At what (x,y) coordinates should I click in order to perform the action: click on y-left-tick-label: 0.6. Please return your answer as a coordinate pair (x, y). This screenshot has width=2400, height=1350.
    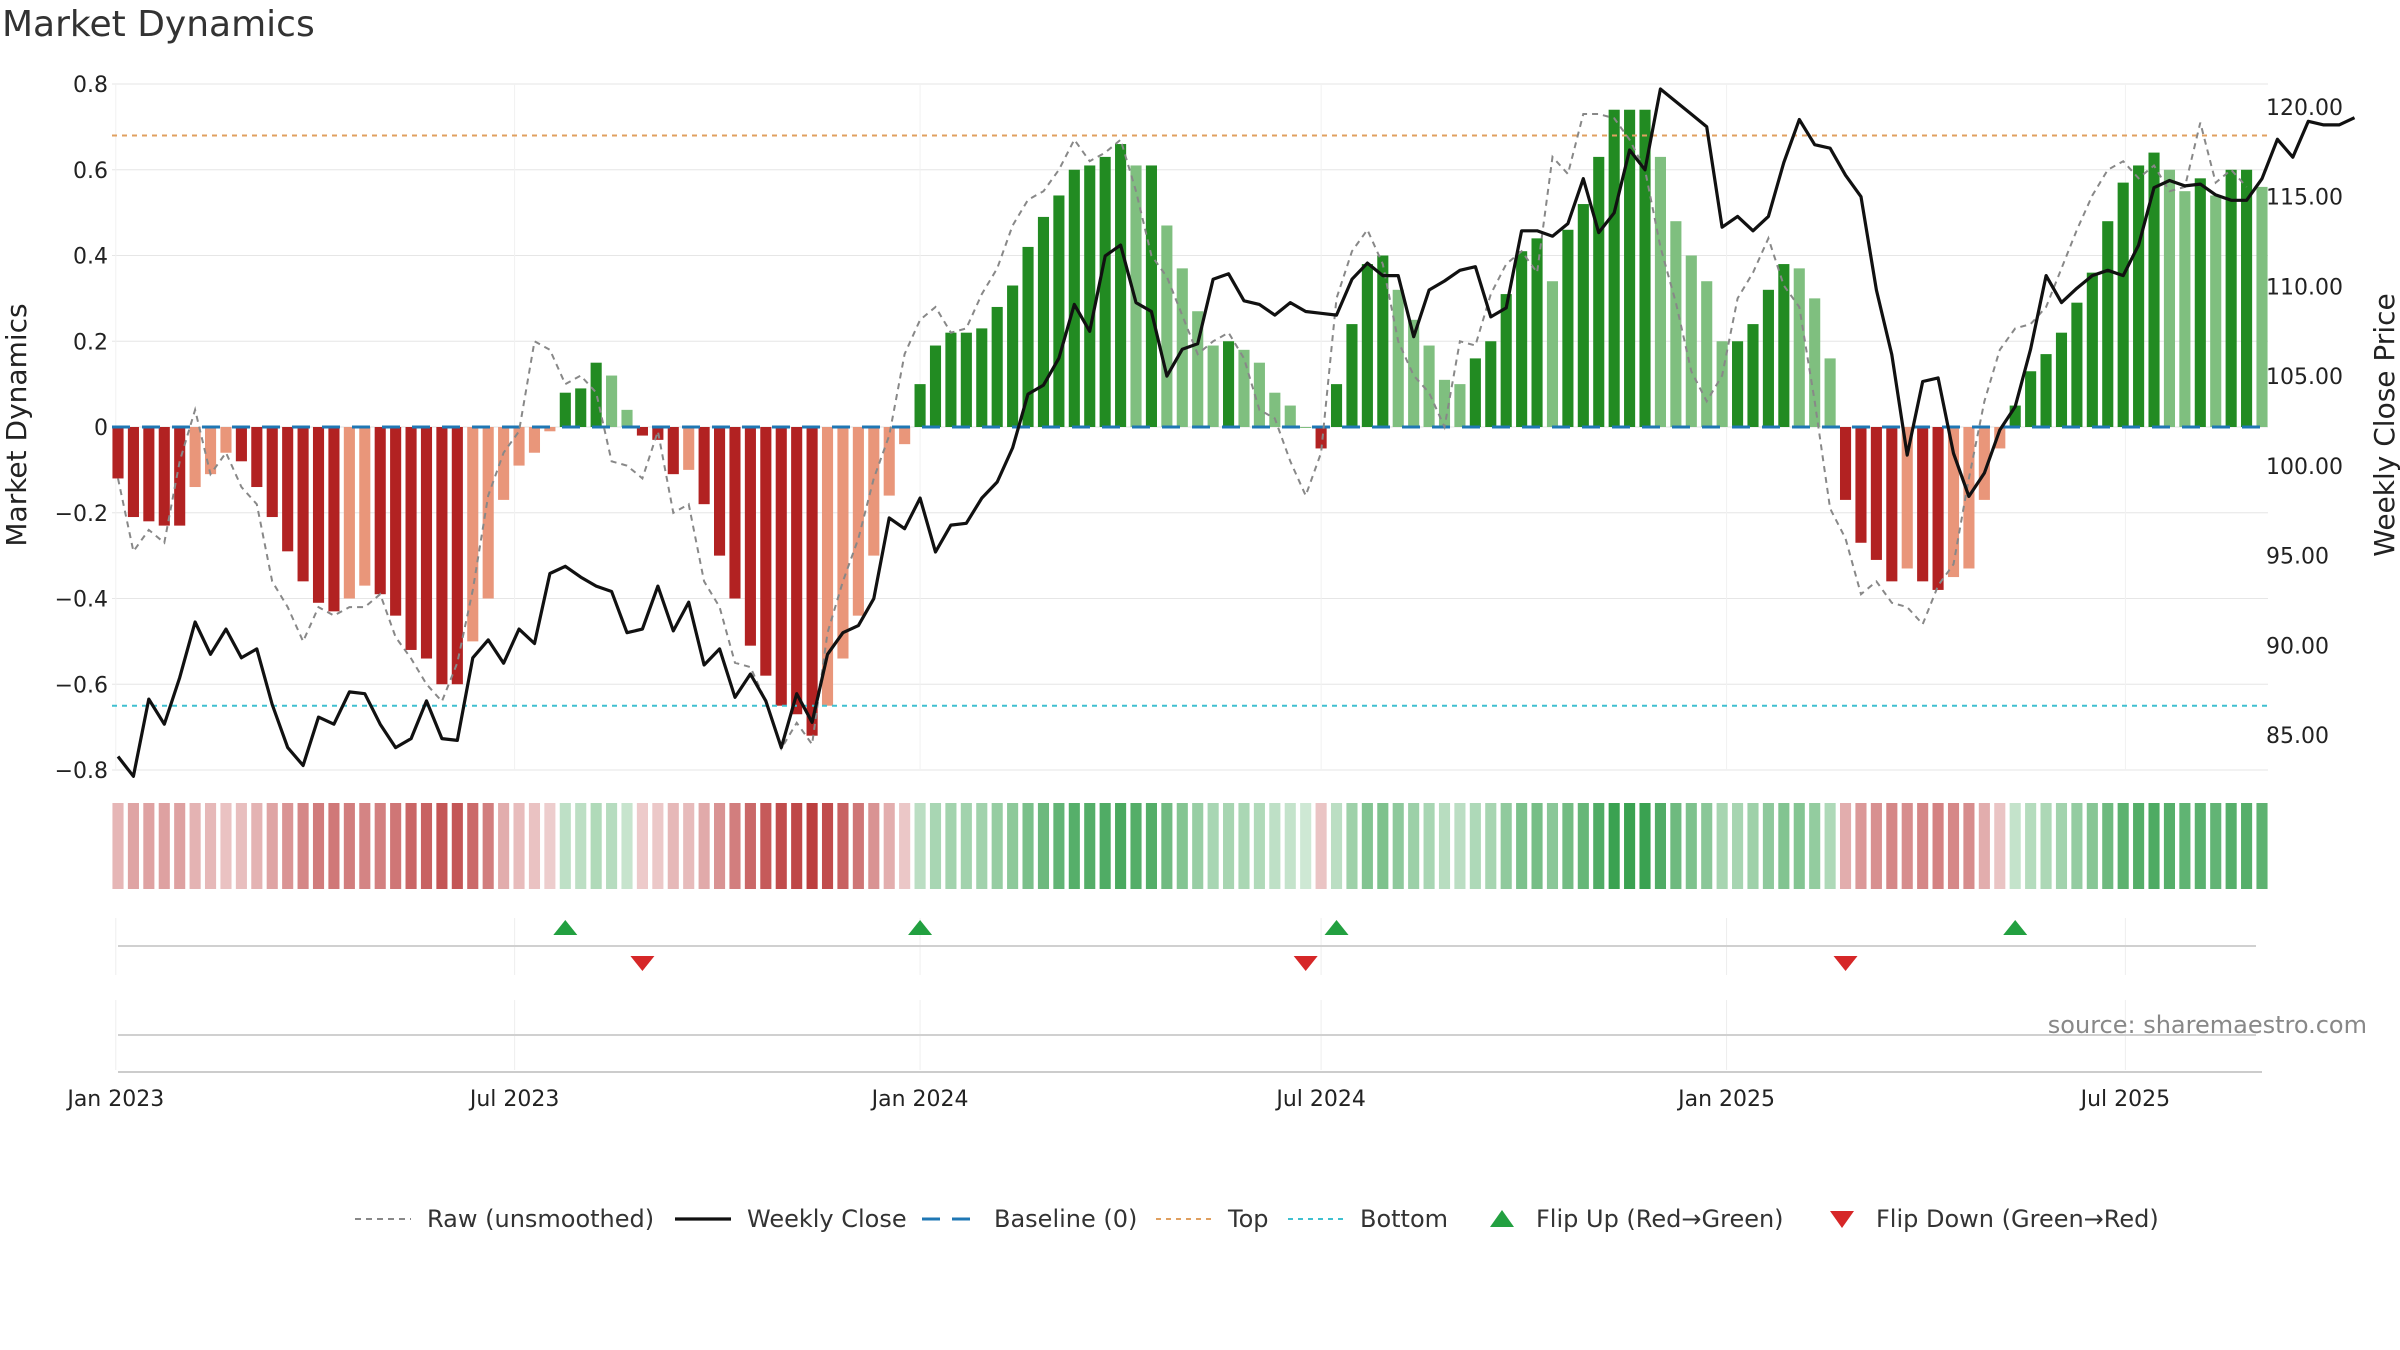
    Looking at the image, I should click on (90, 171).